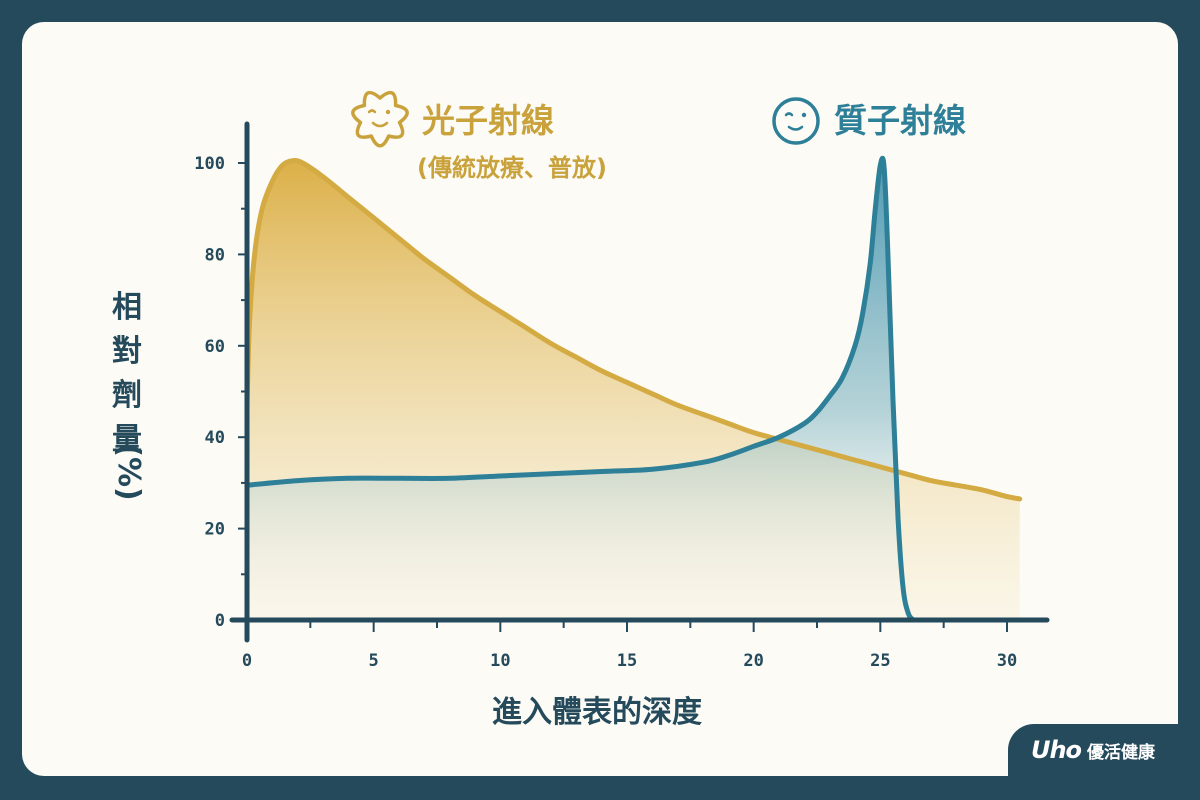 The height and width of the screenshot is (800, 1200). I want to click on proton-circle-icon, so click(796, 121).